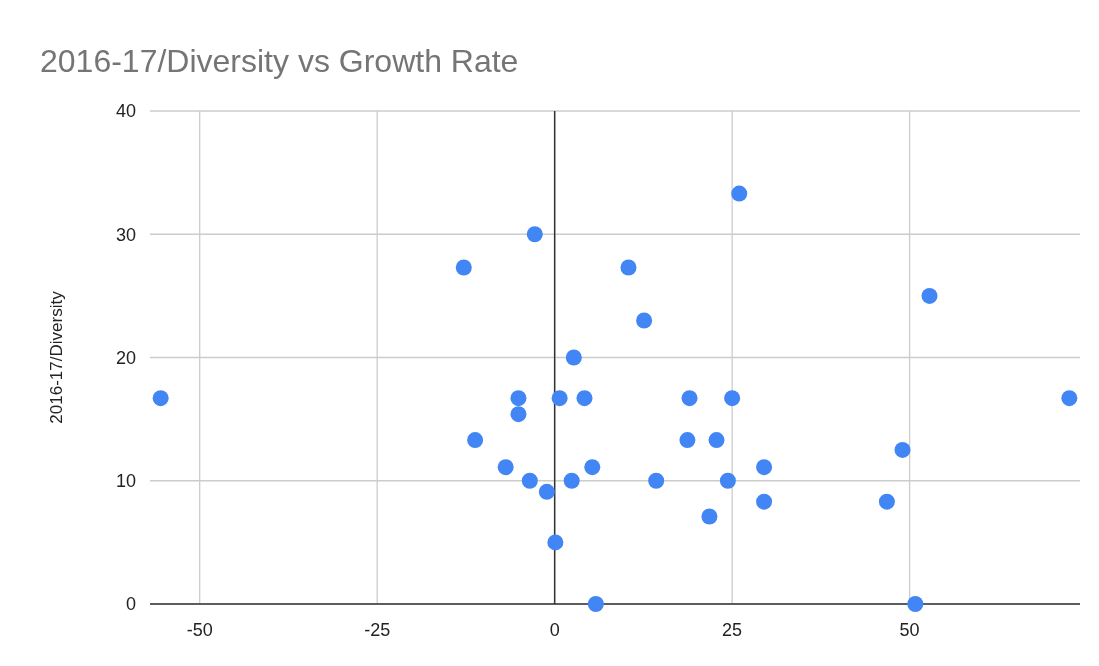 The height and width of the screenshot is (666, 1099). I want to click on y-tick-label: 30, so click(125, 234).